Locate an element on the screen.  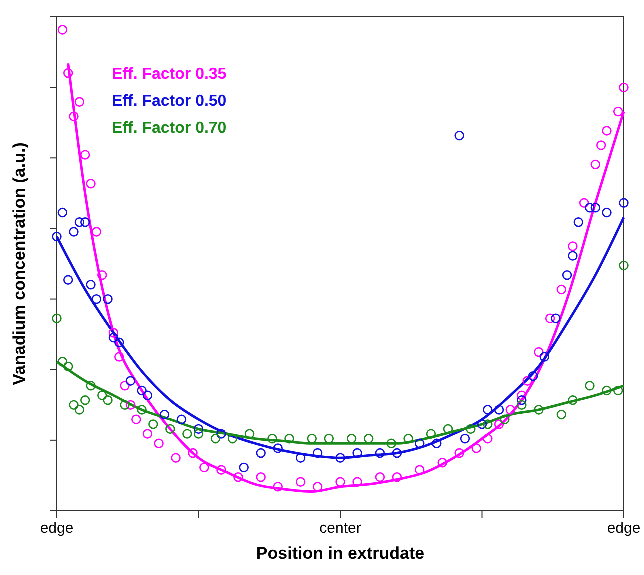
text: Eff. Factor 0.35 is located at coordinates (169, 74).